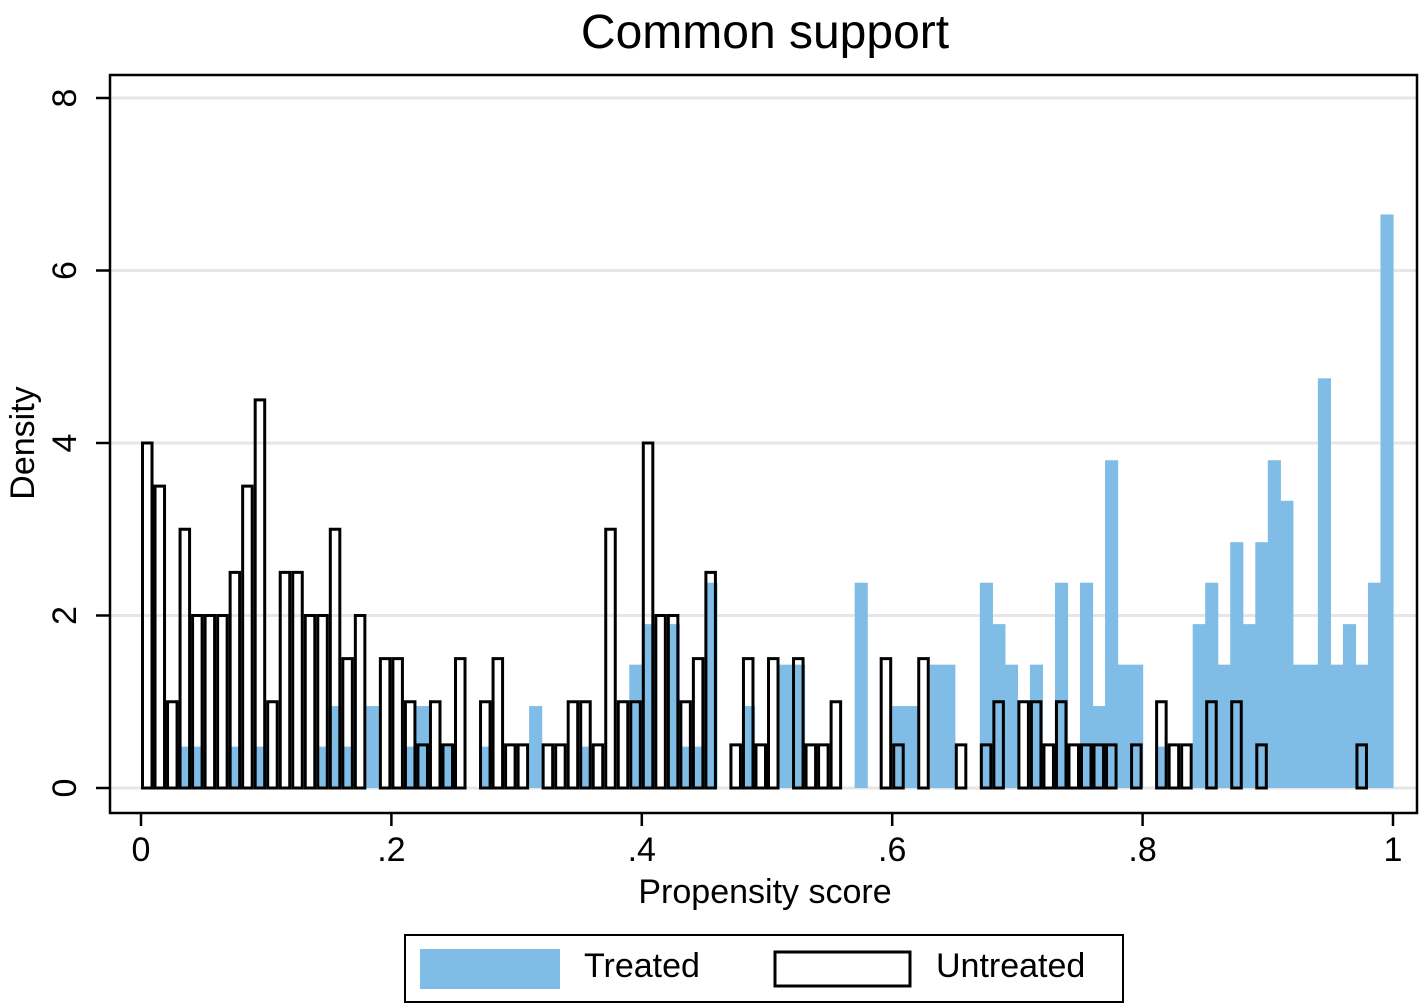 Image resolution: width=1421 pixels, height=1004 pixels. What do you see at coordinates (765, 32) in the screenshot?
I see `chart-title: Common support` at bounding box center [765, 32].